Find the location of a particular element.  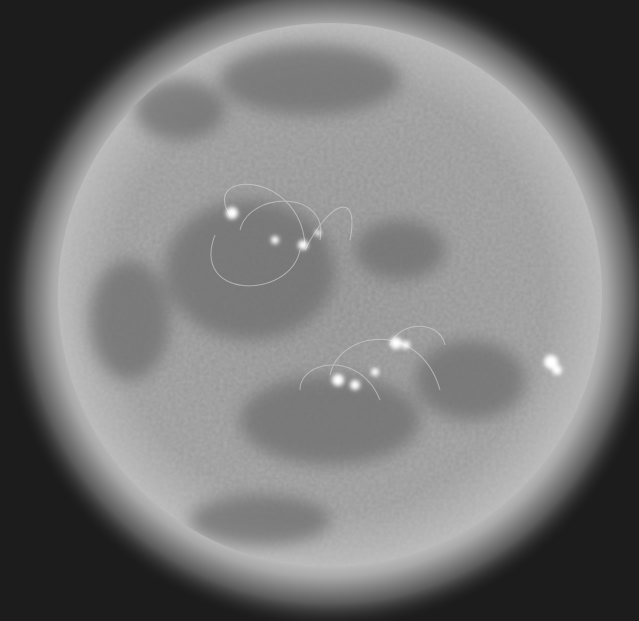

coronal-loops is located at coordinates (328, 292).